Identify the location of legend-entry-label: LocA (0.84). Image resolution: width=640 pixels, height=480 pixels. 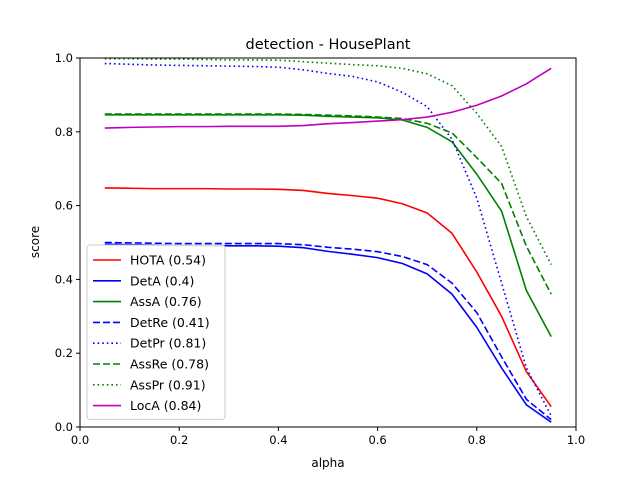
(165, 405).